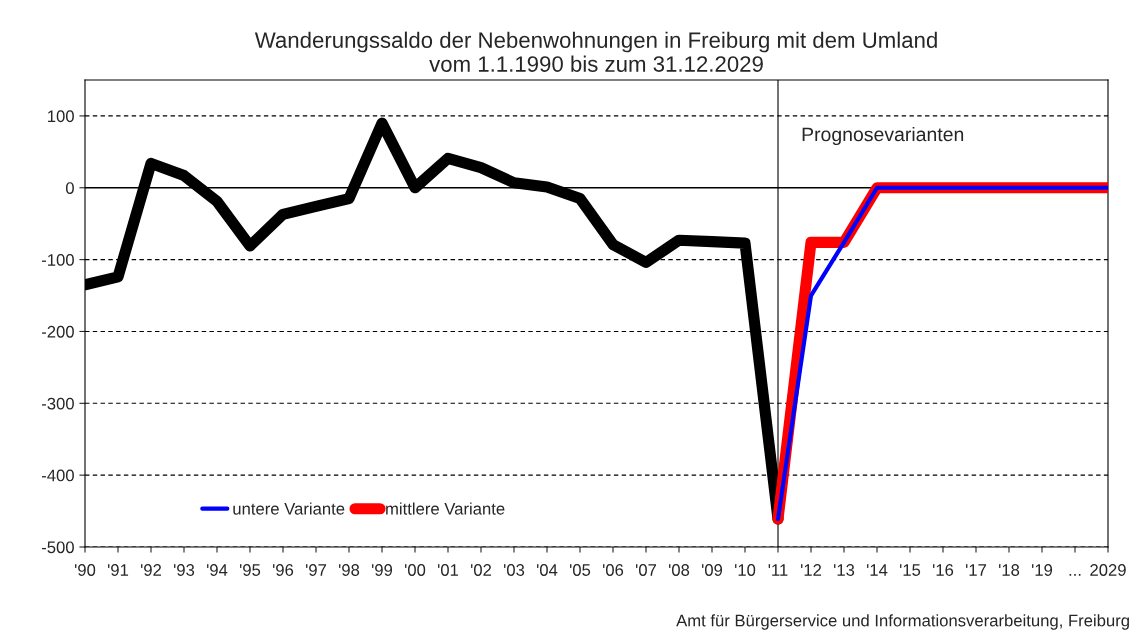 This screenshot has width=1137, height=632. Describe the element at coordinates (595, 51) in the screenshot. I see `chart-title: Wanderungssaldo der Nebenwohnungen in Freiburg mit dem Umland vom 1.1.1990 bis zum 31.12.2029` at that location.